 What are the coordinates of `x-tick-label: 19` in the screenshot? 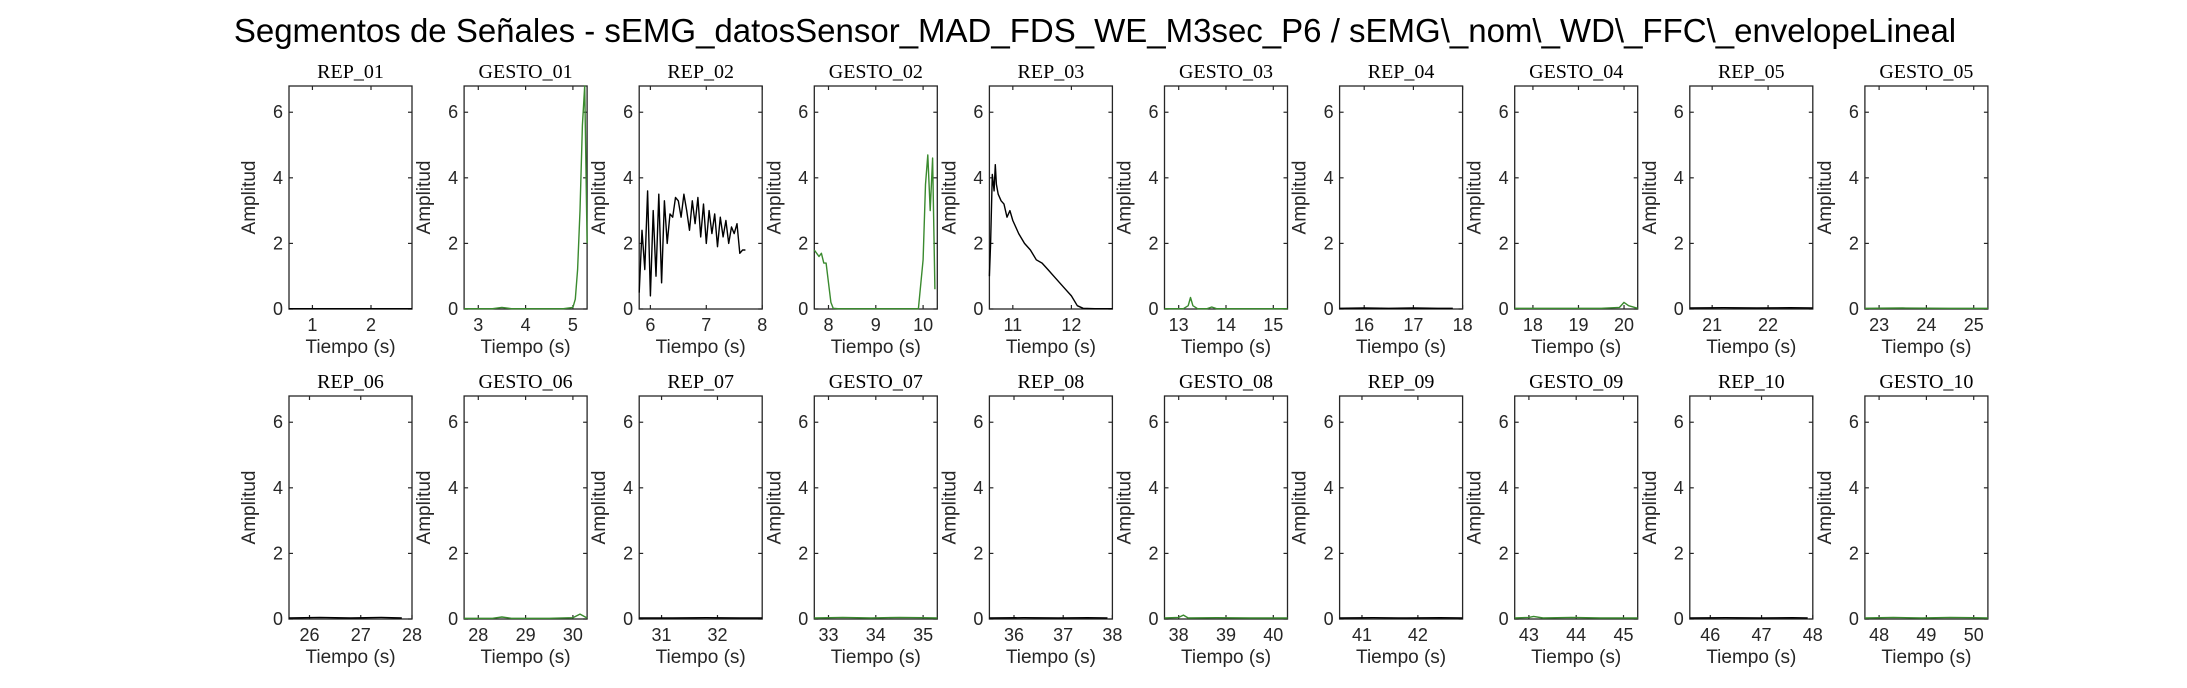 It's located at (1578, 325).